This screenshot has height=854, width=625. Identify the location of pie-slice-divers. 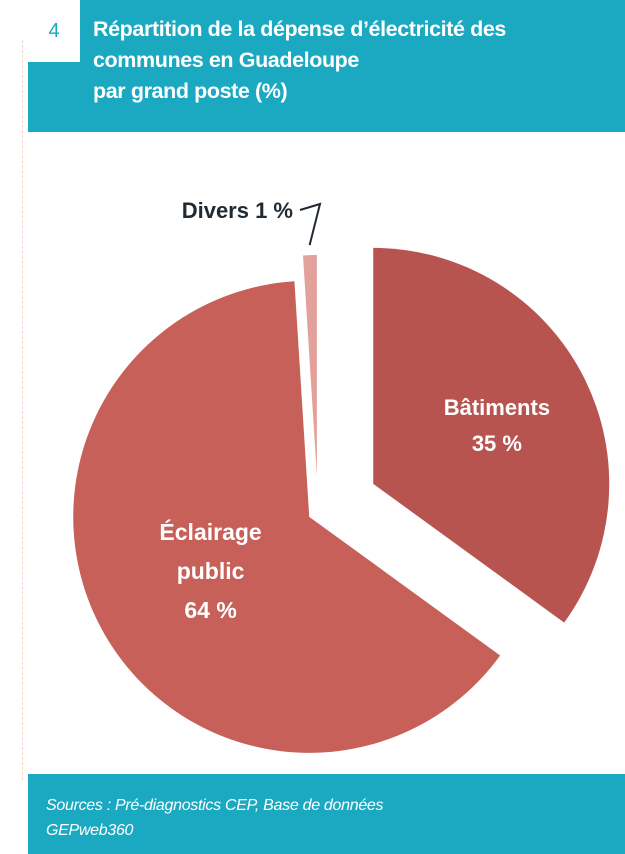
(309, 366).